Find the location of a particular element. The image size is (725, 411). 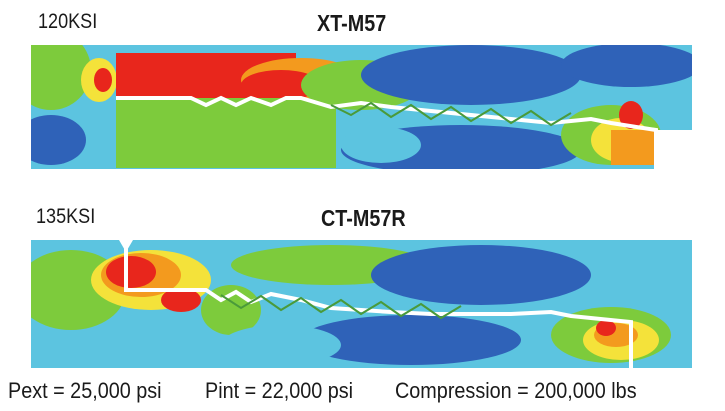

compression-label: Compression = 200,000 lbs is located at coordinates (516, 390).